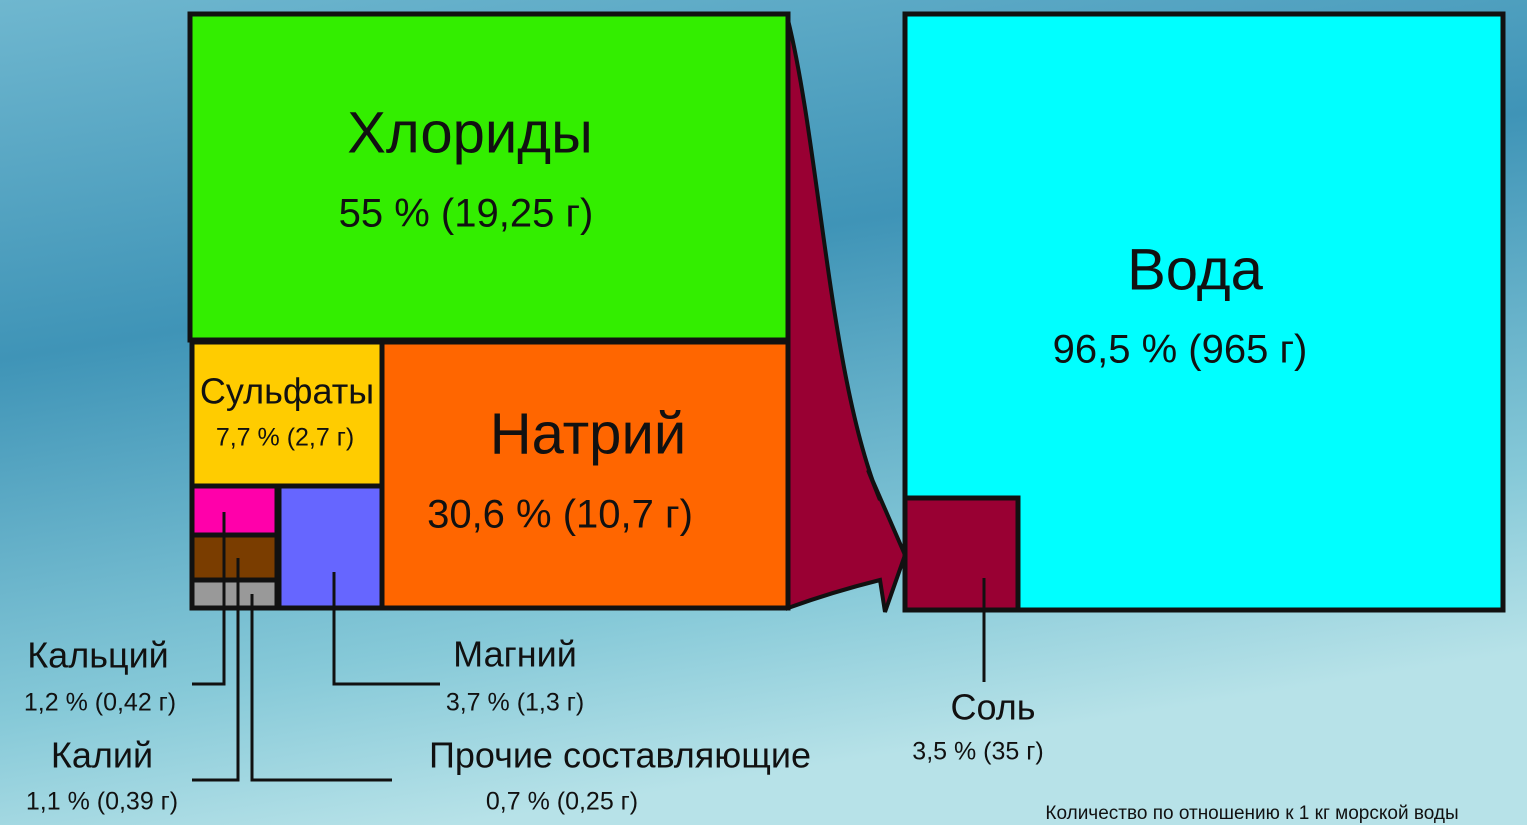 This screenshot has height=830, width=1527. What do you see at coordinates (562, 802) in the screenshot?
I see `value: 0,7 % (0,25 г)` at bounding box center [562, 802].